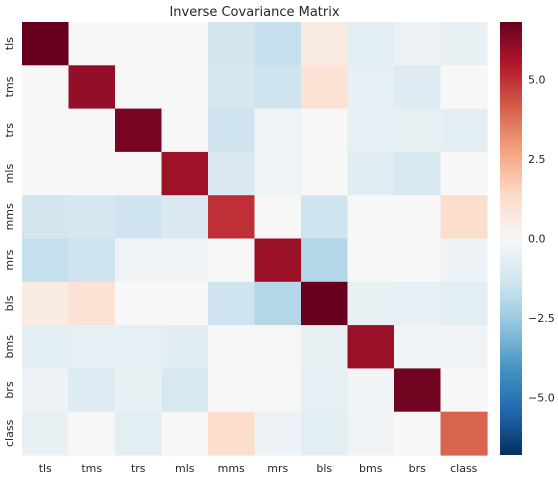 The image size is (558, 486). What do you see at coordinates (537, 79) in the screenshot?
I see `colorbar-tick-label: 5.0` at bounding box center [537, 79].